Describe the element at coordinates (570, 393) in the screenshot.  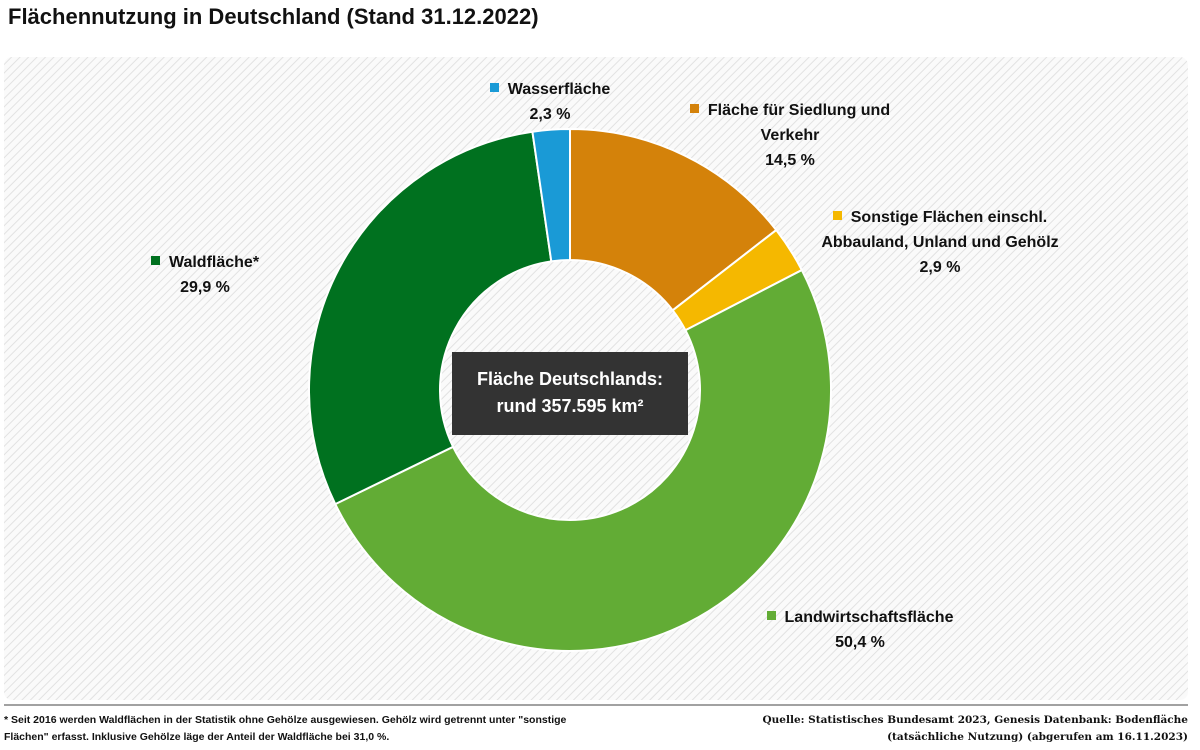
I see `center-label: Fläche Deutschlands: rund 357.595 km²` at that location.